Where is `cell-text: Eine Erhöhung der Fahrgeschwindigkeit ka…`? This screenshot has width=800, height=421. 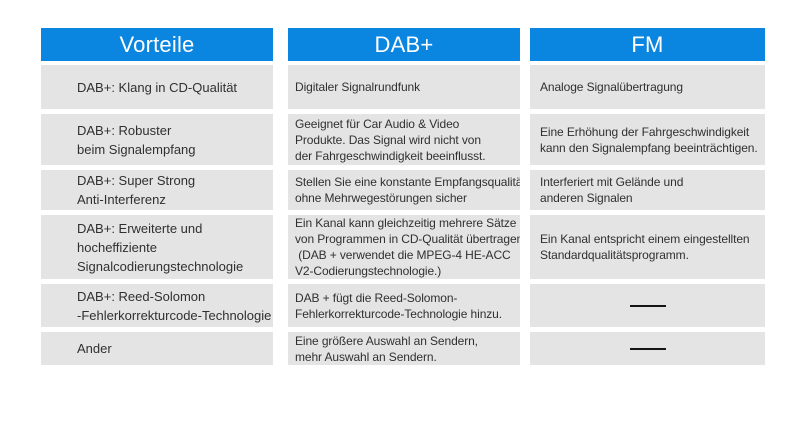
cell-text: Eine Erhöhung der Fahrgeschwindigkeit ka… is located at coordinates (649, 139).